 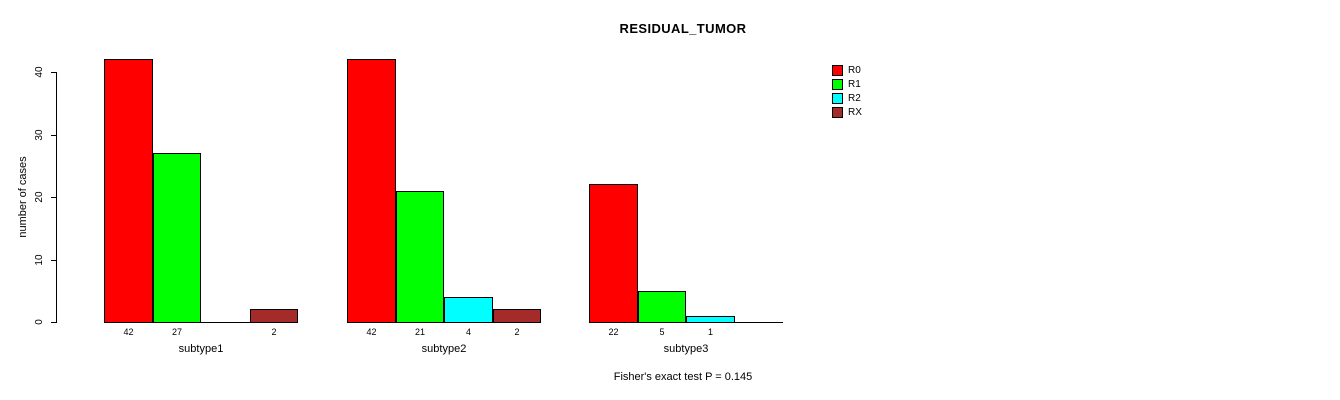 What do you see at coordinates (201, 322) in the screenshot?
I see `group-baseline` at bounding box center [201, 322].